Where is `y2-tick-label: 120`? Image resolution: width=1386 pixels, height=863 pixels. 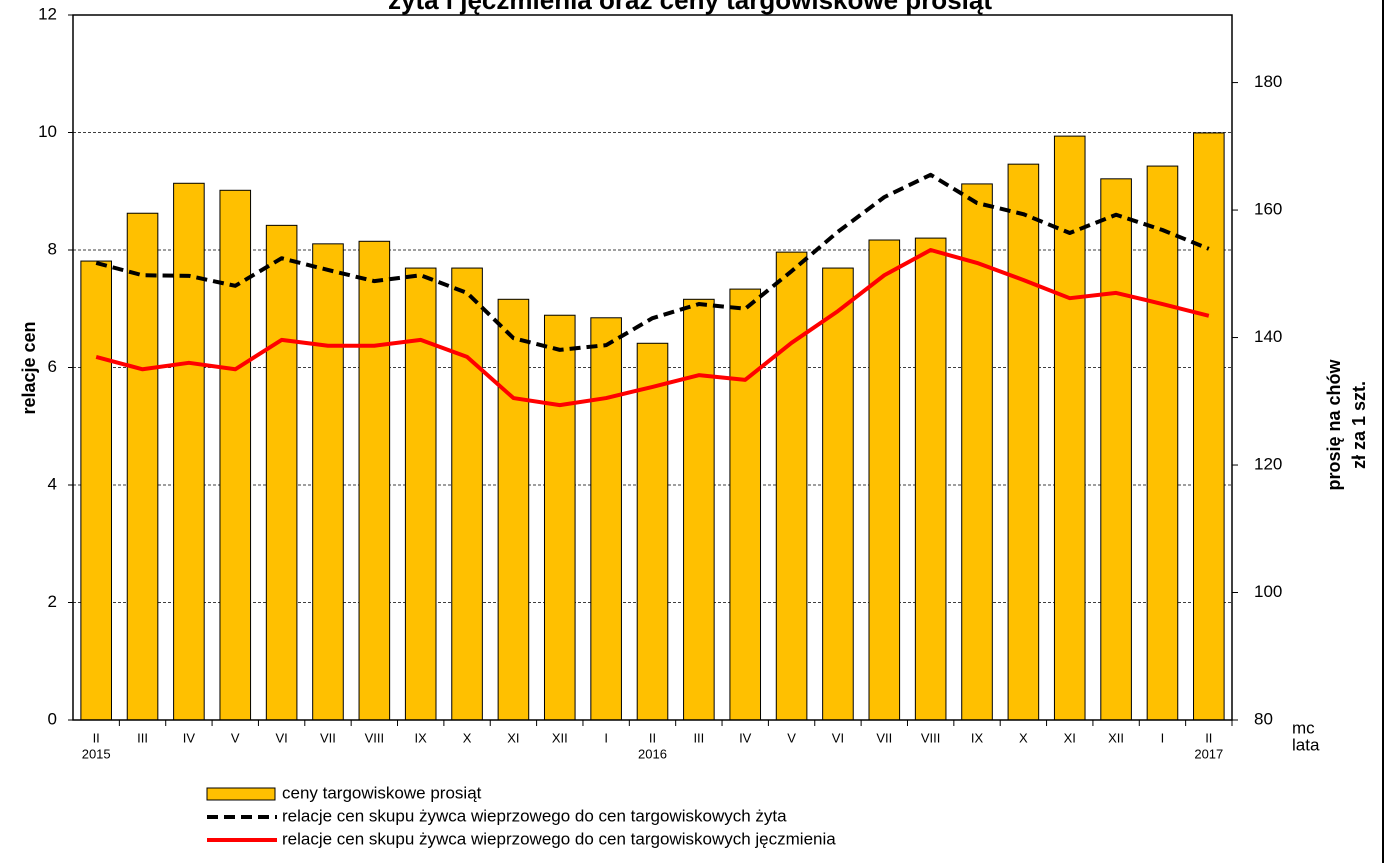 y2-tick-label: 120 is located at coordinates (1268, 464).